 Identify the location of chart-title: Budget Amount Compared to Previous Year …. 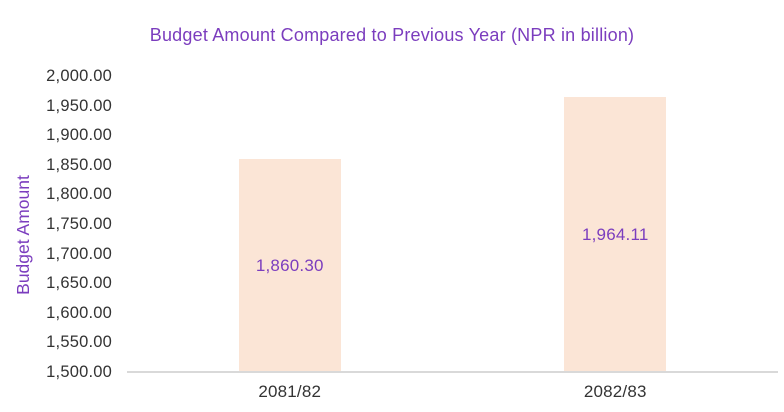
(392, 35).